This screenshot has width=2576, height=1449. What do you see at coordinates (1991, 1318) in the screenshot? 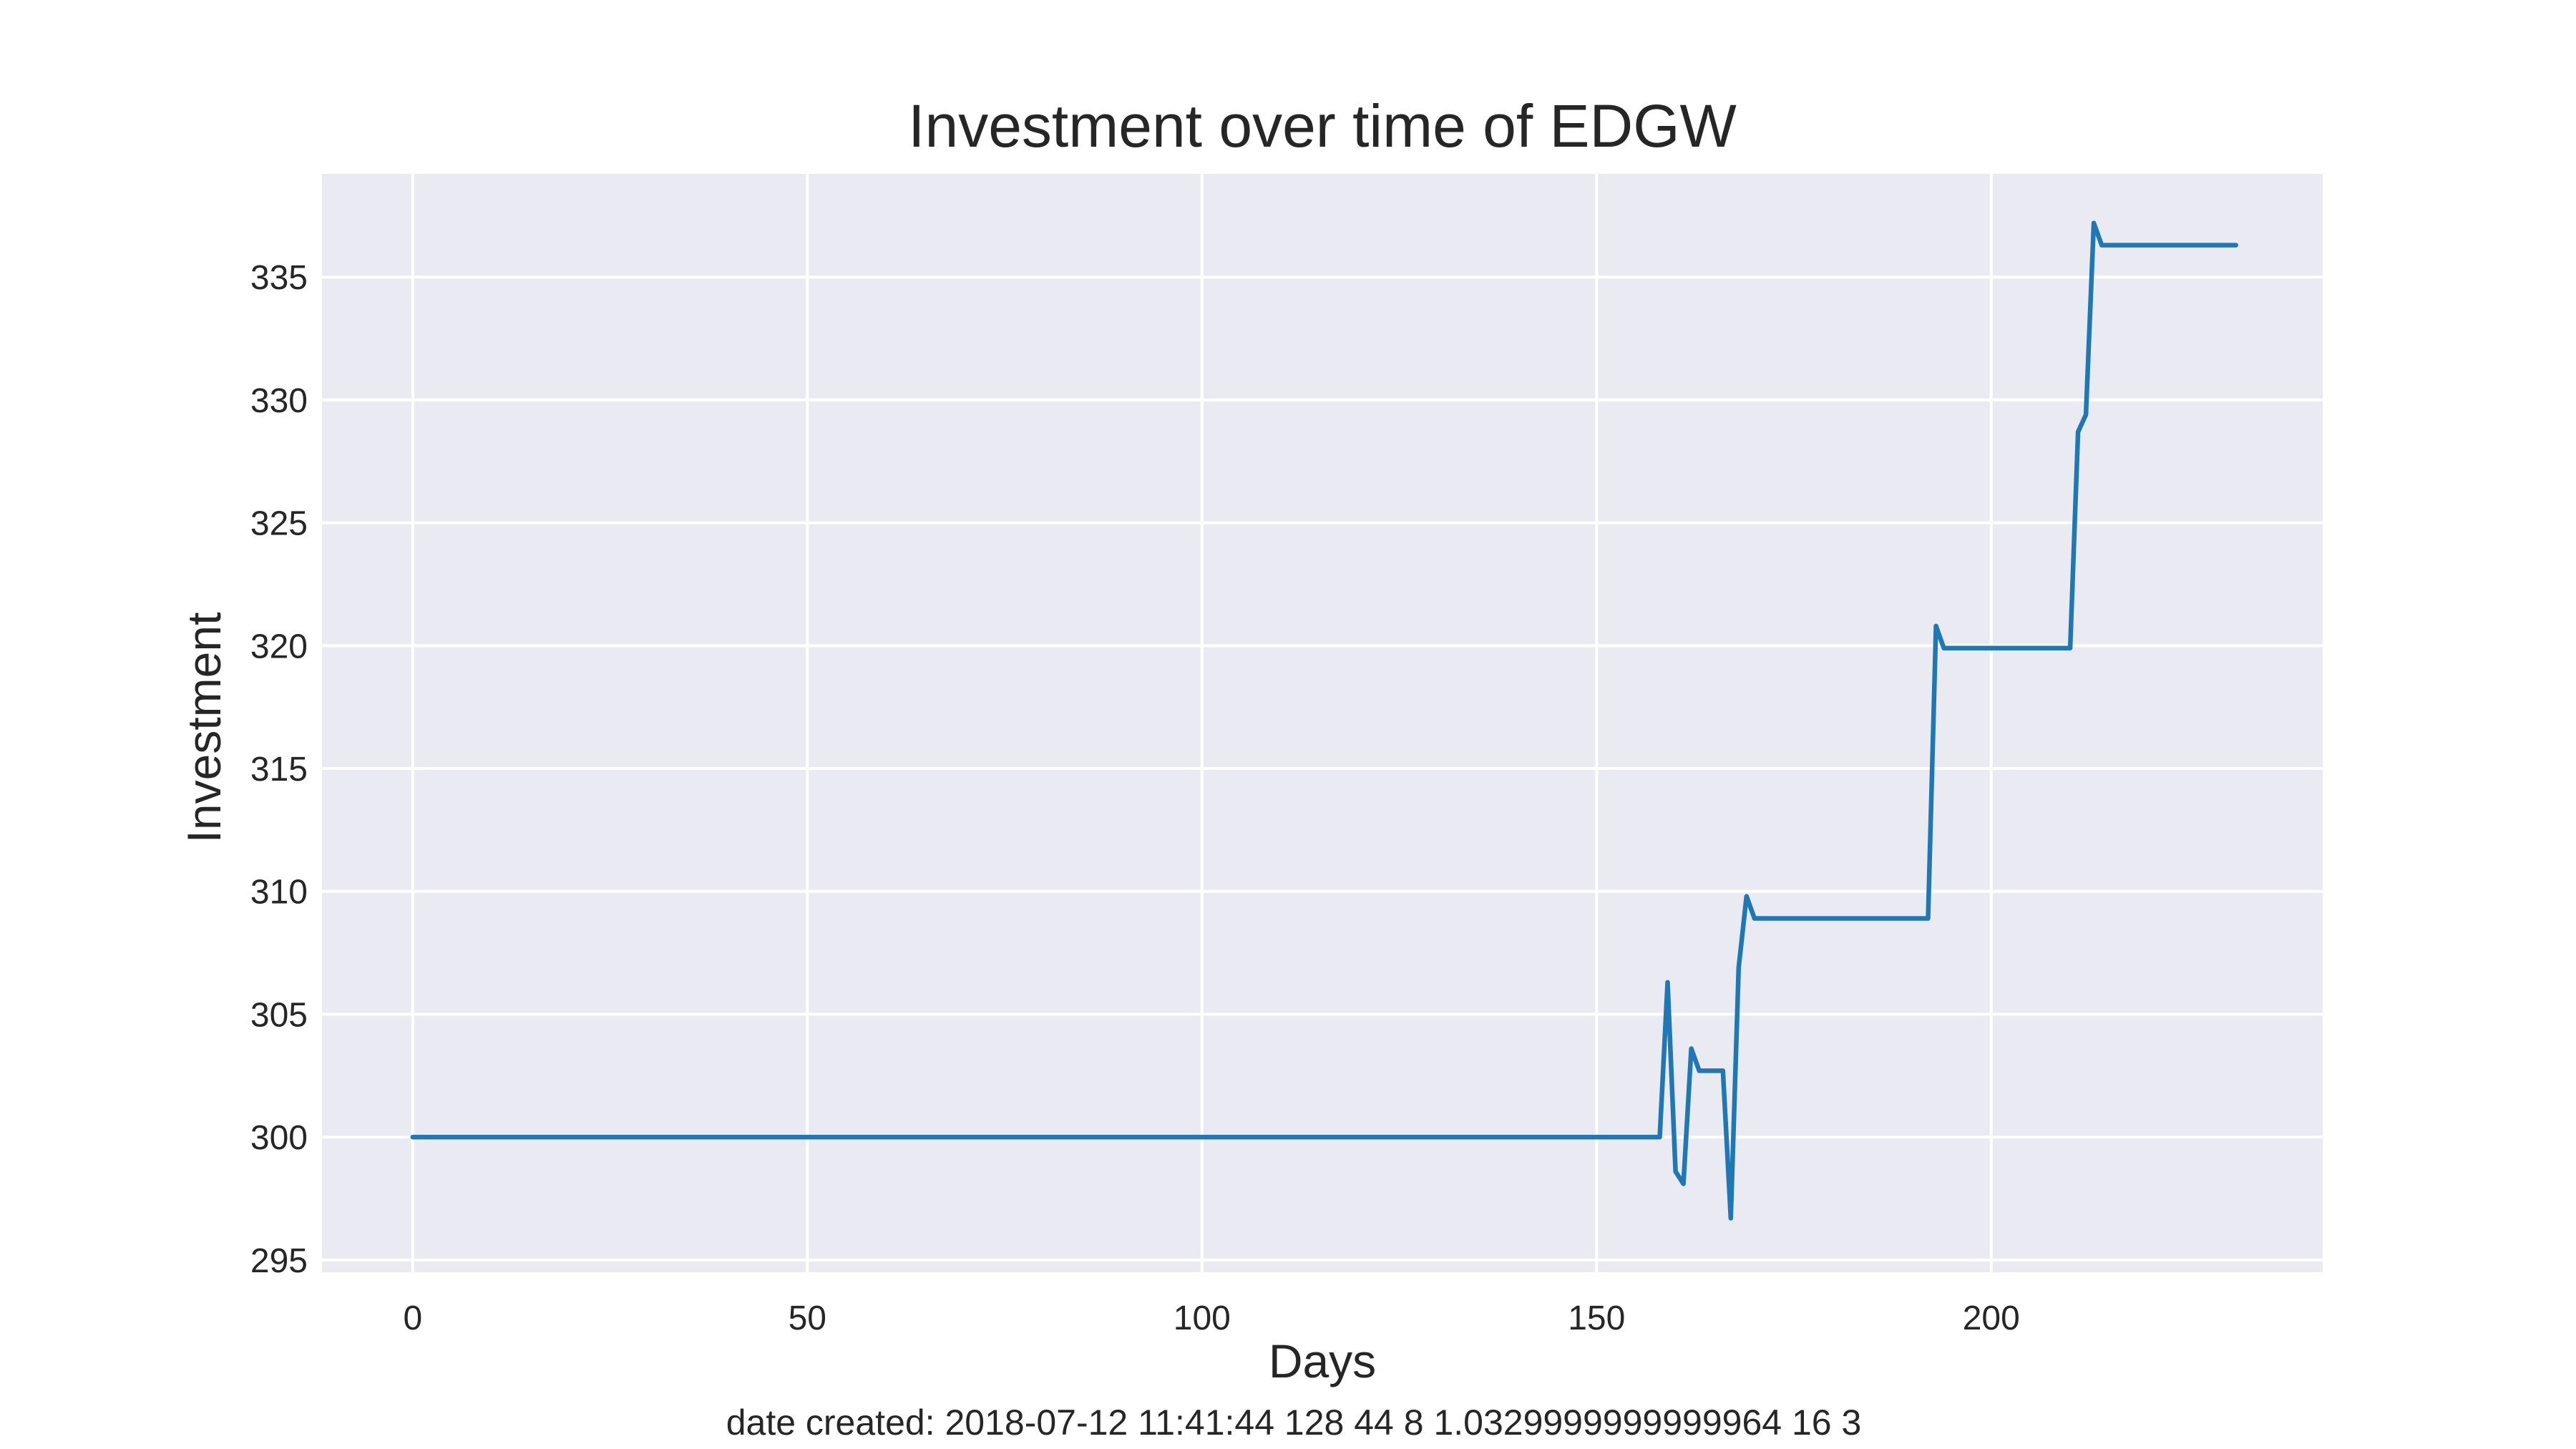
I see `x-tick-label: 200` at bounding box center [1991, 1318].